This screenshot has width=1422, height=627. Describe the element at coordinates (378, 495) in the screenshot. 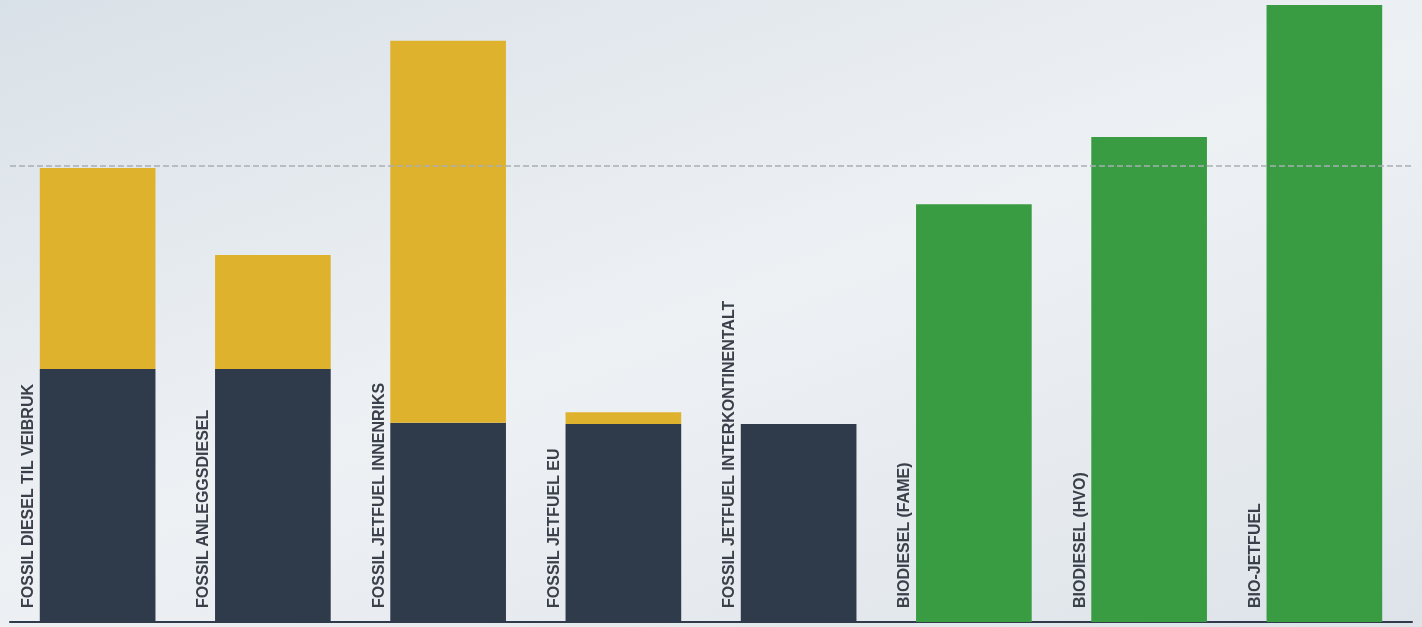

I see `x-tick-label: FOSSIL JETFUEL INNENRIKS` at that location.